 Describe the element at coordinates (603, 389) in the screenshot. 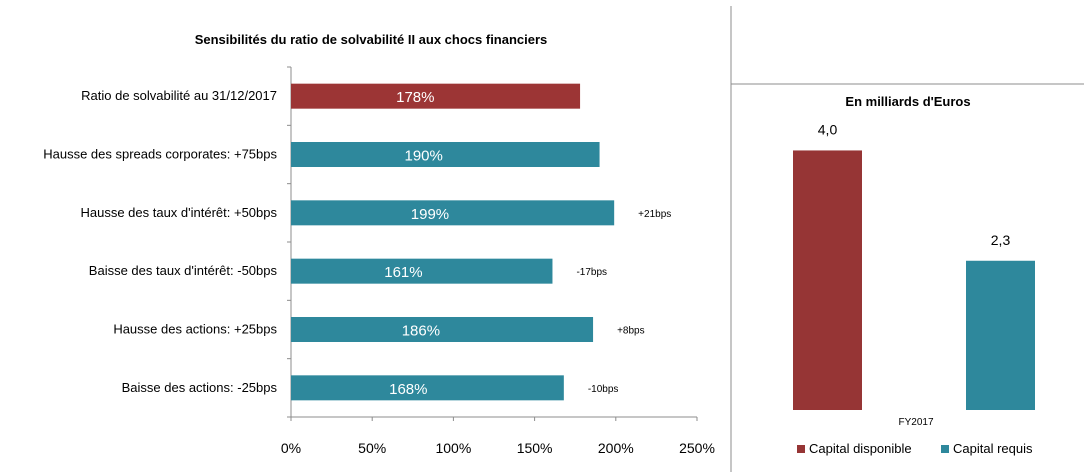

I see `delta-annotation: -10bps` at that location.